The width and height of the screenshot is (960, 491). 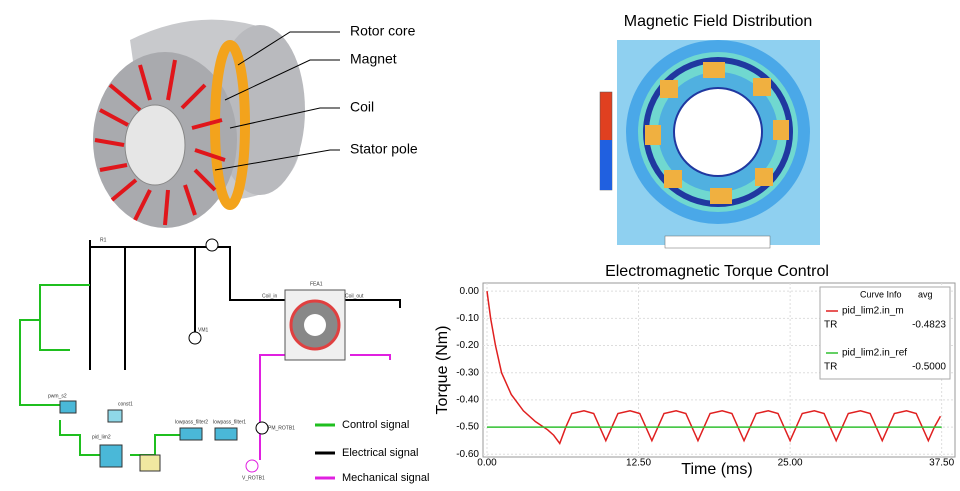 What do you see at coordinates (253, 478) in the screenshot?
I see `component-label: V_ROTB1` at bounding box center [253, 478].